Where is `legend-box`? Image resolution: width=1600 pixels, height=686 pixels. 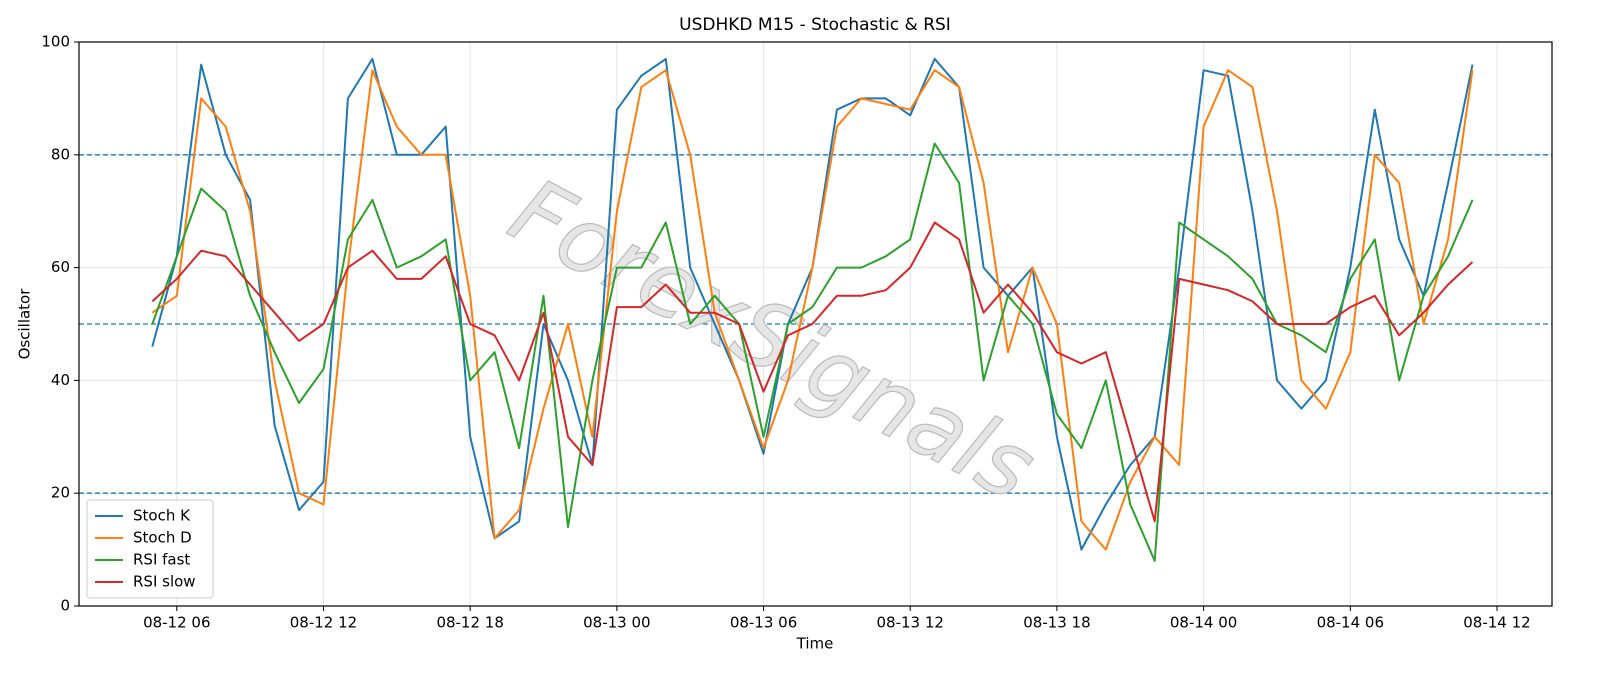
legend-box is located at coordinates (150, 549).